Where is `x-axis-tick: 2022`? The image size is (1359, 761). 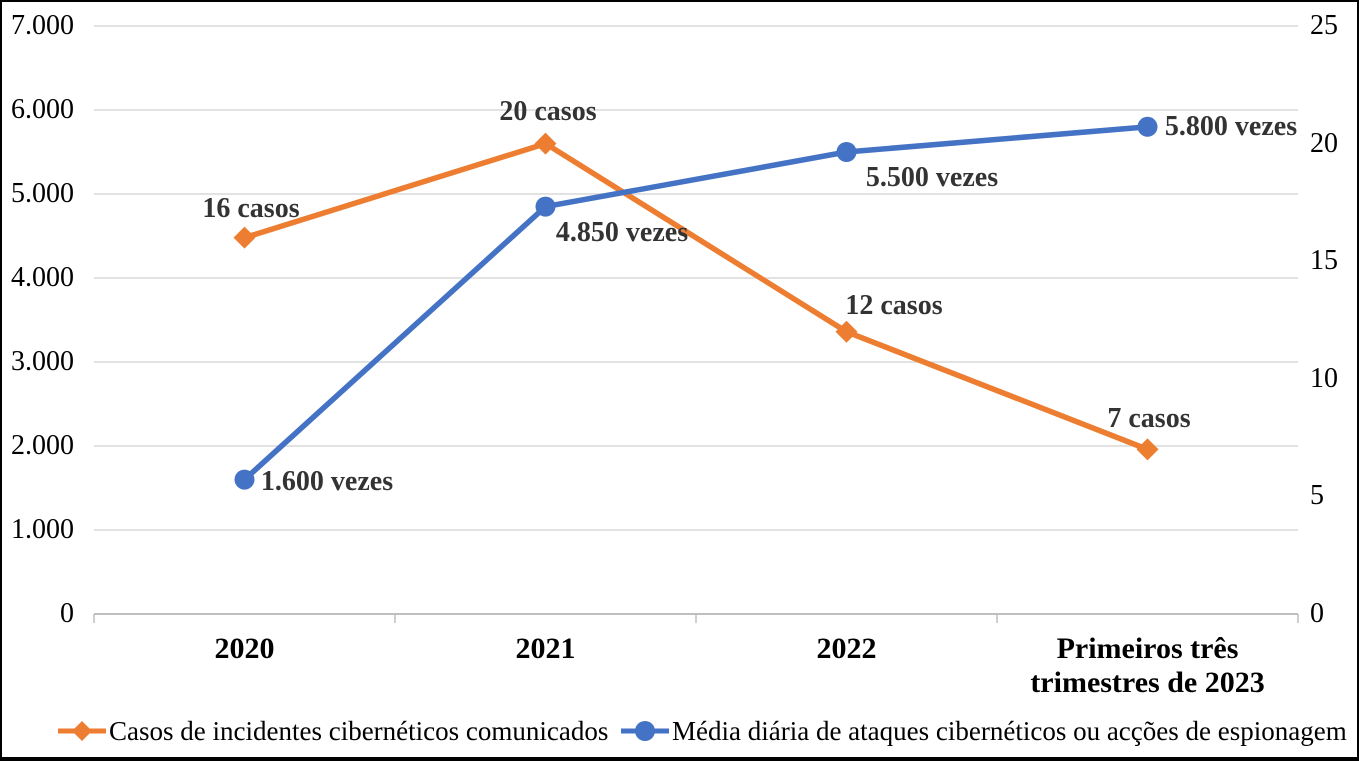 x-axis-tick: 2022 is located at coordinates (846, 648).